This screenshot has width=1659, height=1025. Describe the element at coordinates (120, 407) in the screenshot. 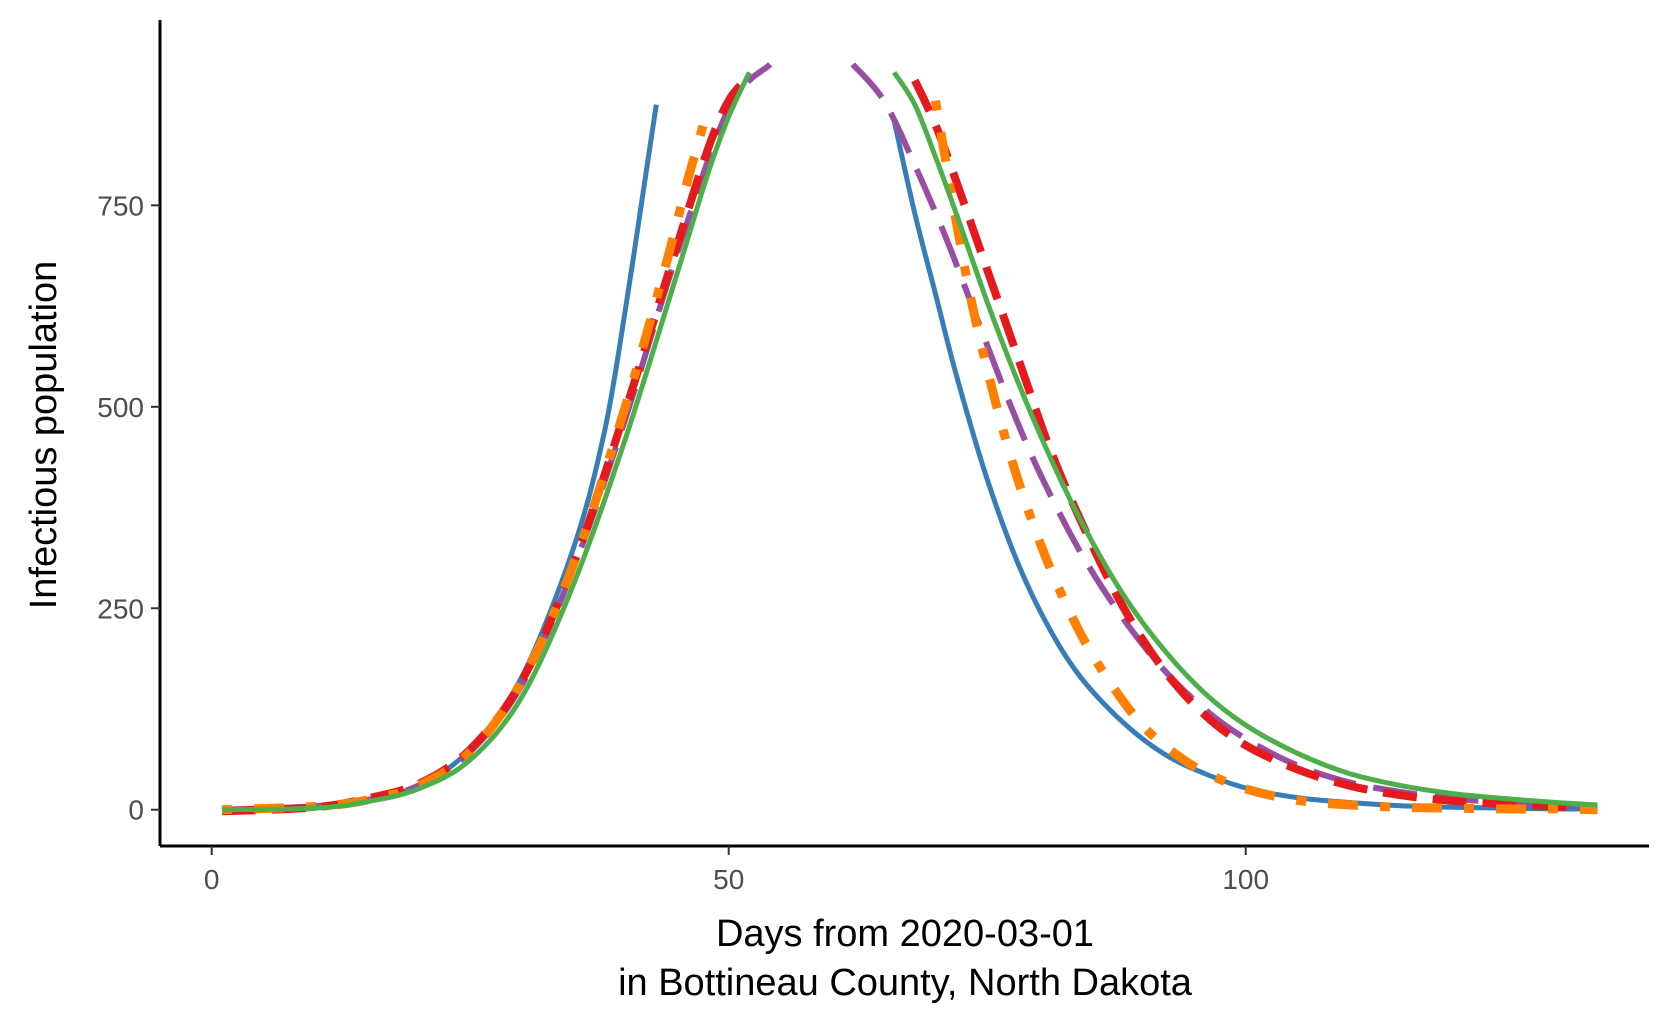

I see `y-tick-label: 500` at that location.